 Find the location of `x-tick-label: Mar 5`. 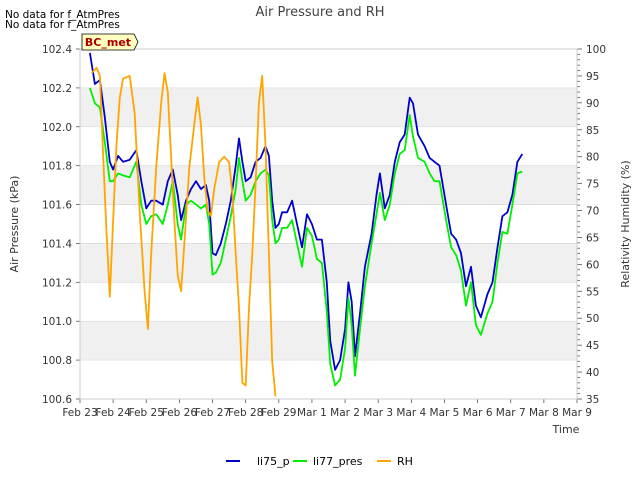

x-tick-label: Mar 5 is located at coordinates (445, 413).